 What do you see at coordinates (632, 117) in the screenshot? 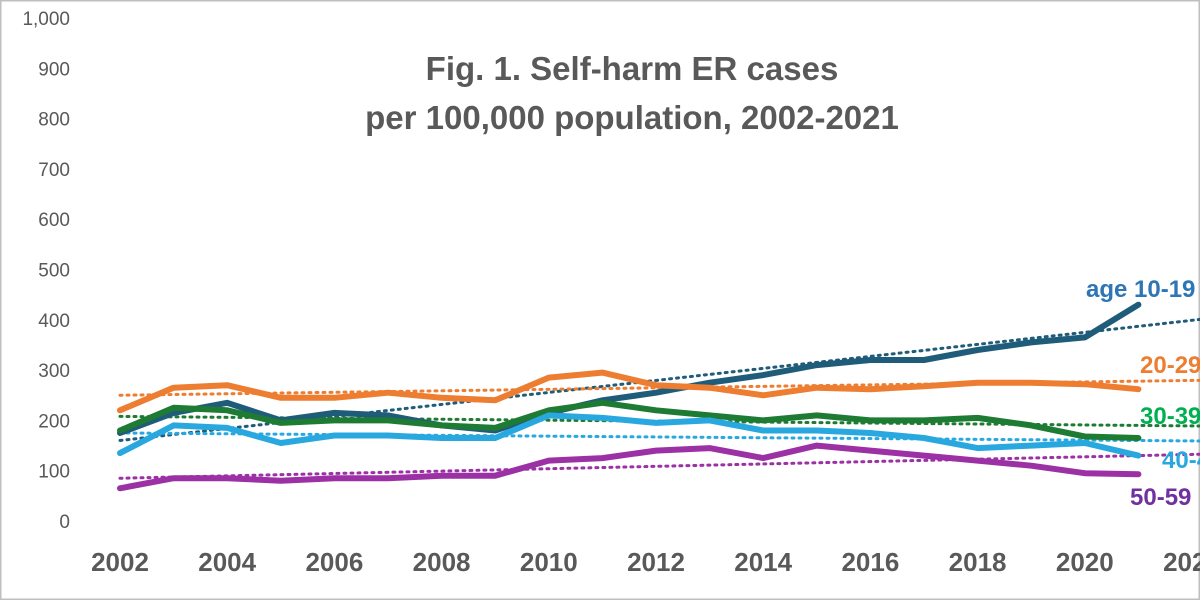
I see `chart-title-line-2: per 100,000 population, 2002-2021` at bounding box center [632, 117].